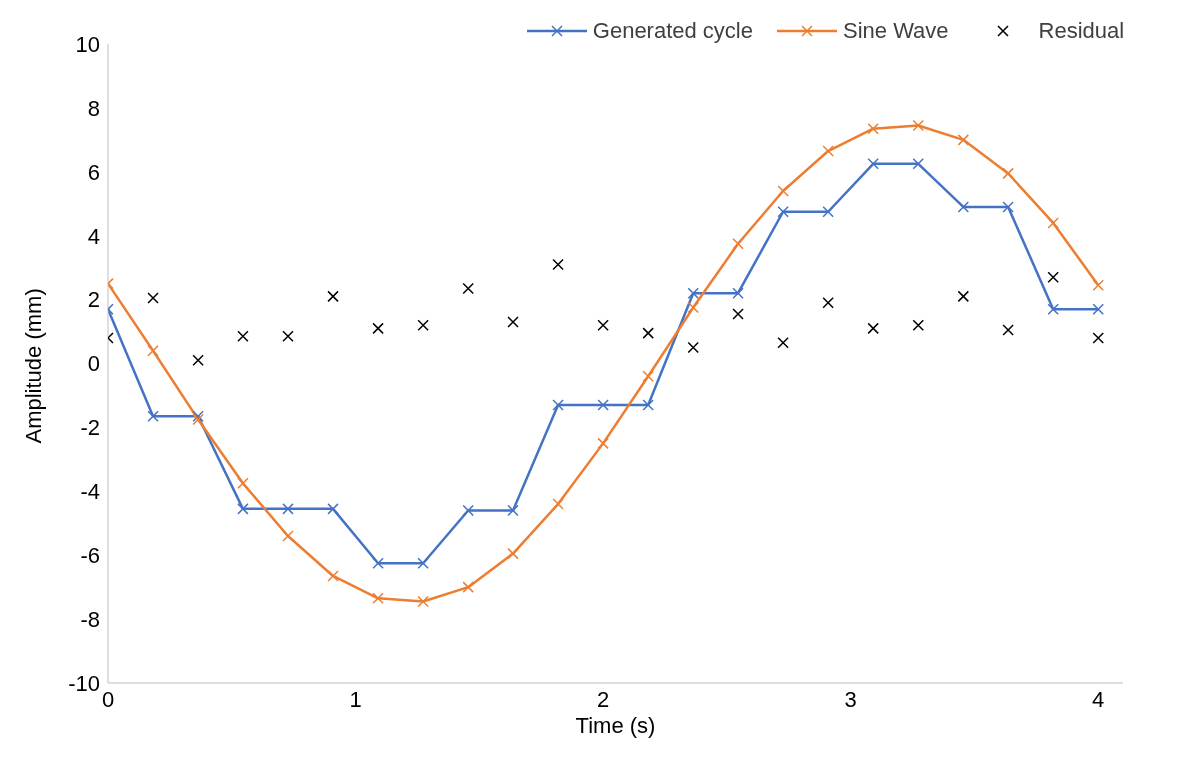 The image size is (1186, 769). I want to click on y-tick-label: 4, so click(93, 236).